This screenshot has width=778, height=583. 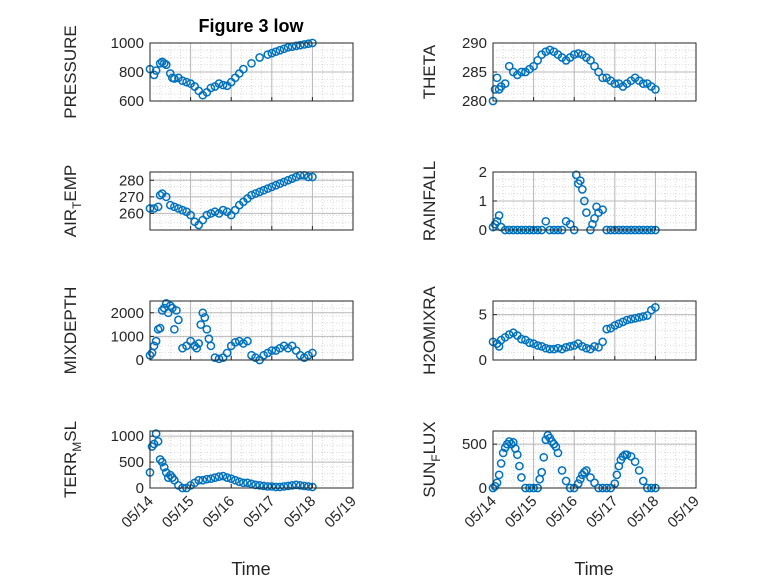 I want to click on axes-box, so click(x=251, y=201).